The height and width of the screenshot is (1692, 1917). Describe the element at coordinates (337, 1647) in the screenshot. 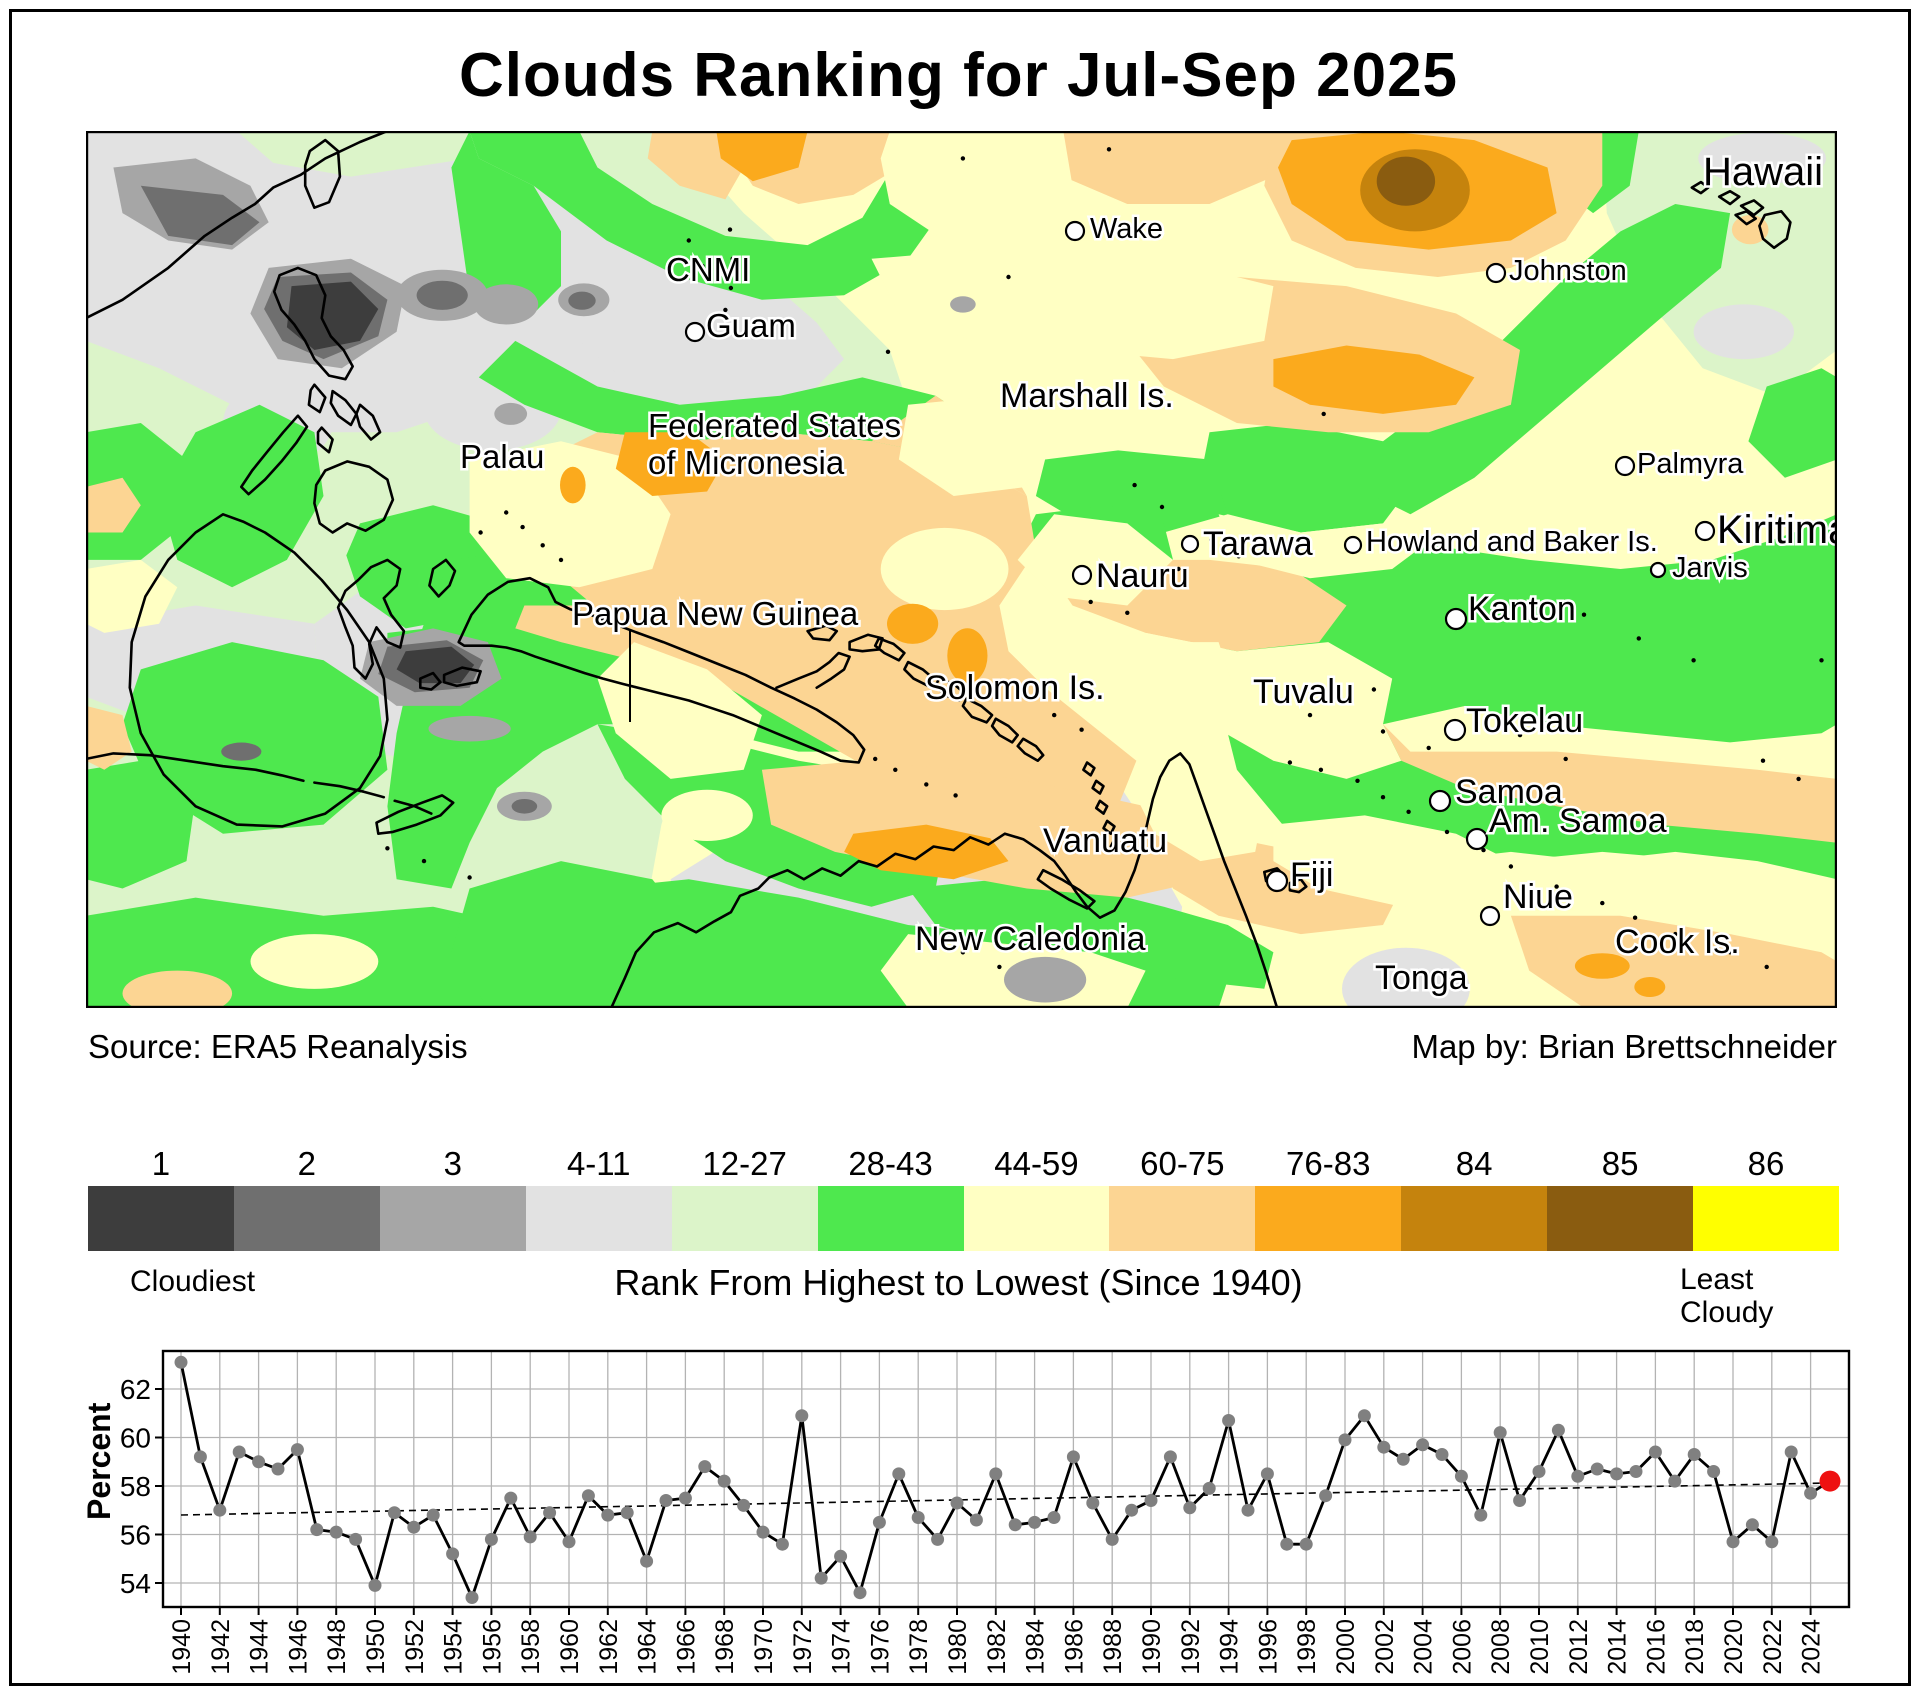

I see `svg-text: 1948` at that location.